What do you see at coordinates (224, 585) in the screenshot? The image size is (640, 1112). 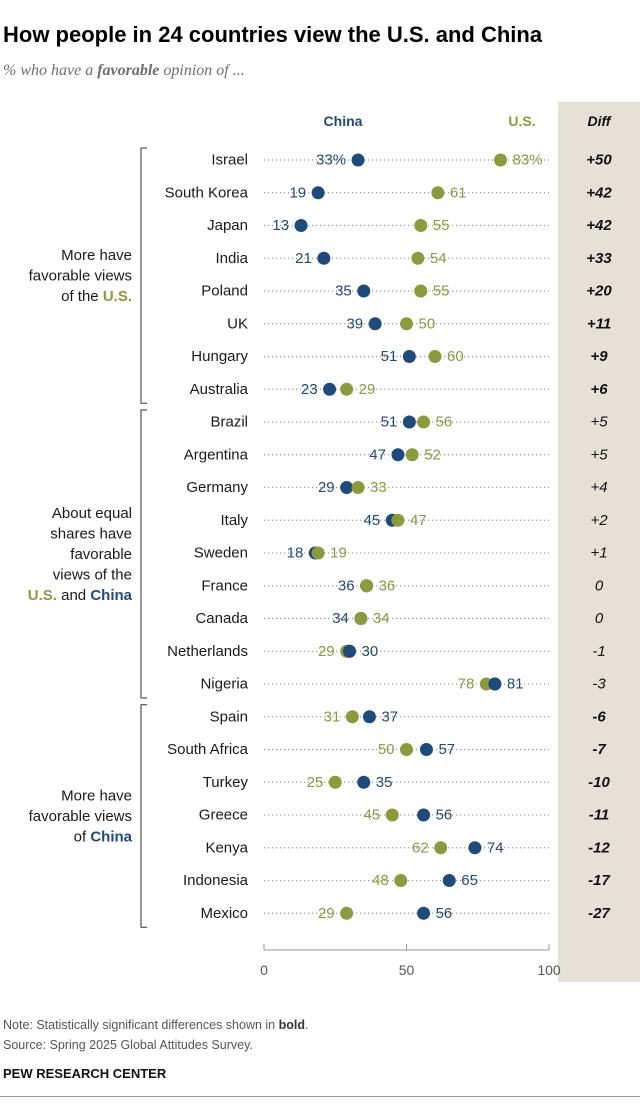 I see `country-label: France` at bounding box center [224, 585].